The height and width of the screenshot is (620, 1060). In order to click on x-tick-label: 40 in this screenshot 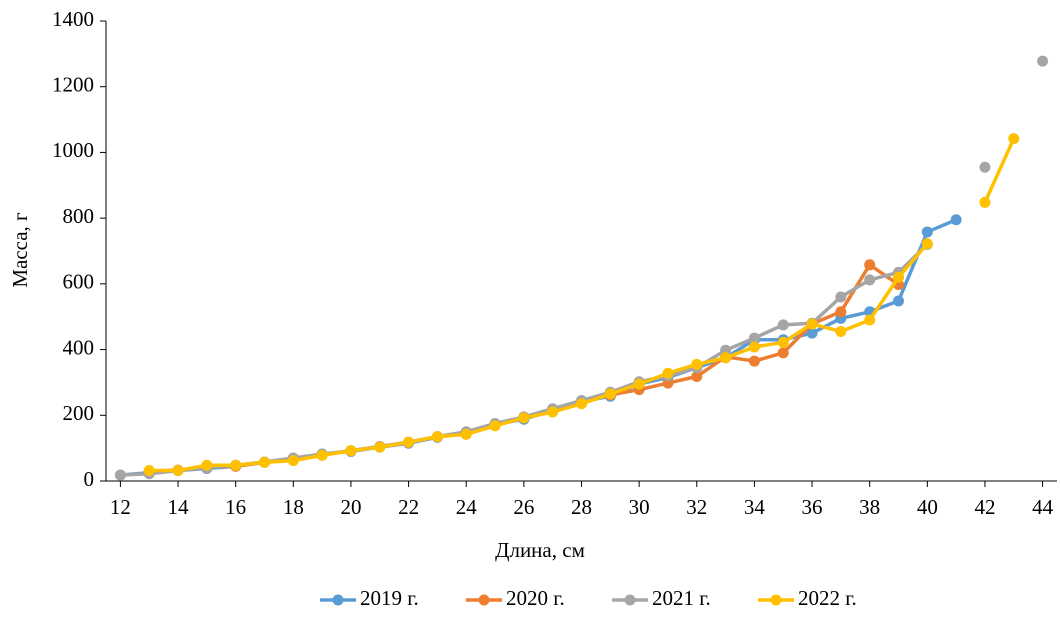, I will do `click(927, 507)`.